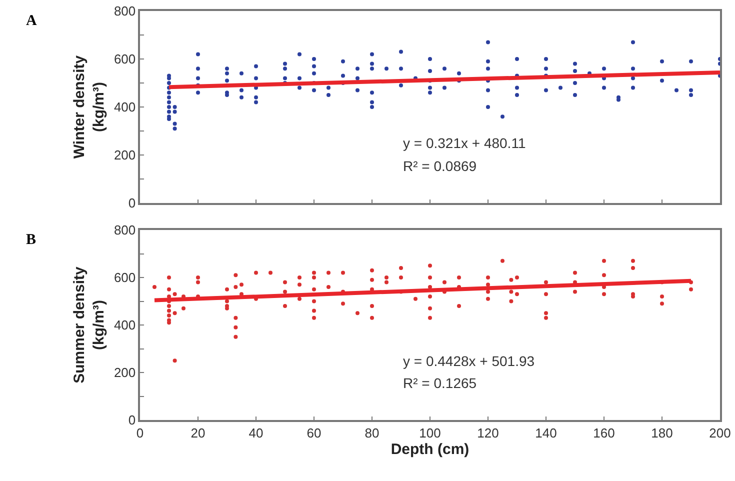 Image resolution: width=735 pixels, height=481 pixels. I want to click on x-tick-label: 180, so click(662, 432).